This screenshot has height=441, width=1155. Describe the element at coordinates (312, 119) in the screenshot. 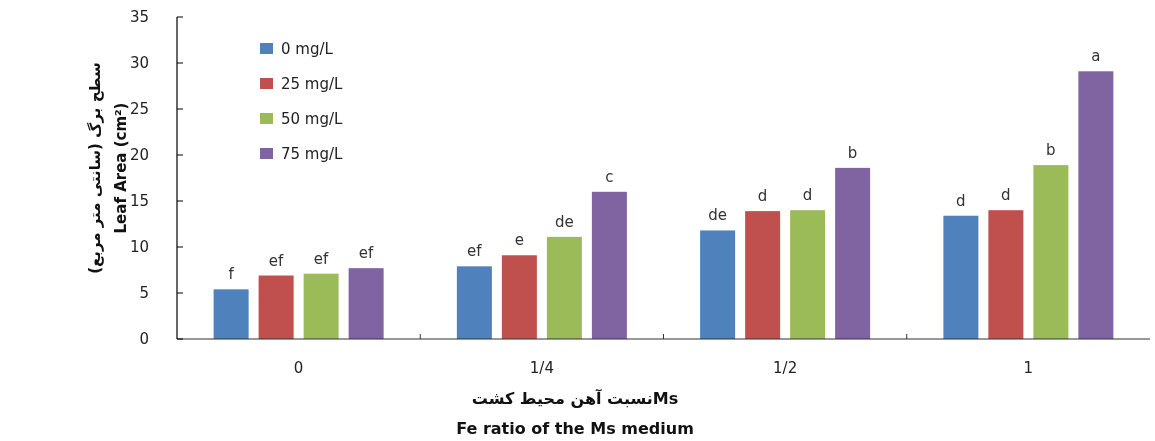

I see `legend-label: 50 mg/L` at that location.